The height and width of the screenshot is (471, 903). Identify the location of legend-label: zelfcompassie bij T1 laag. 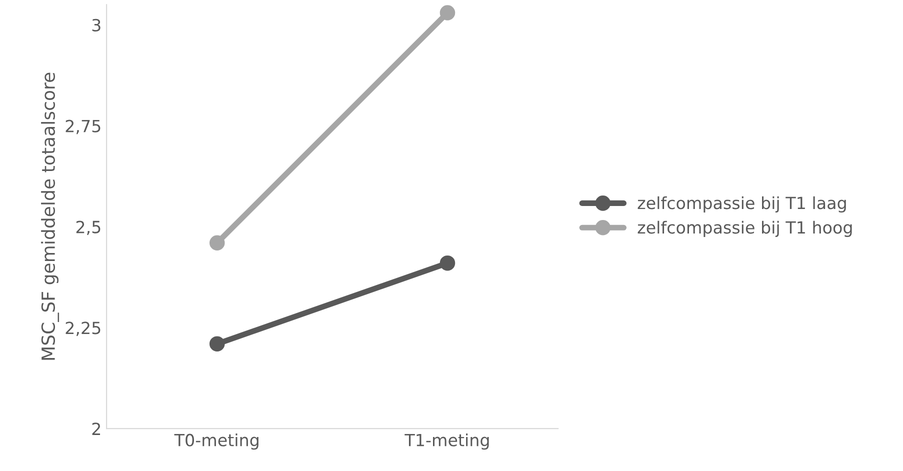
(742, 204).